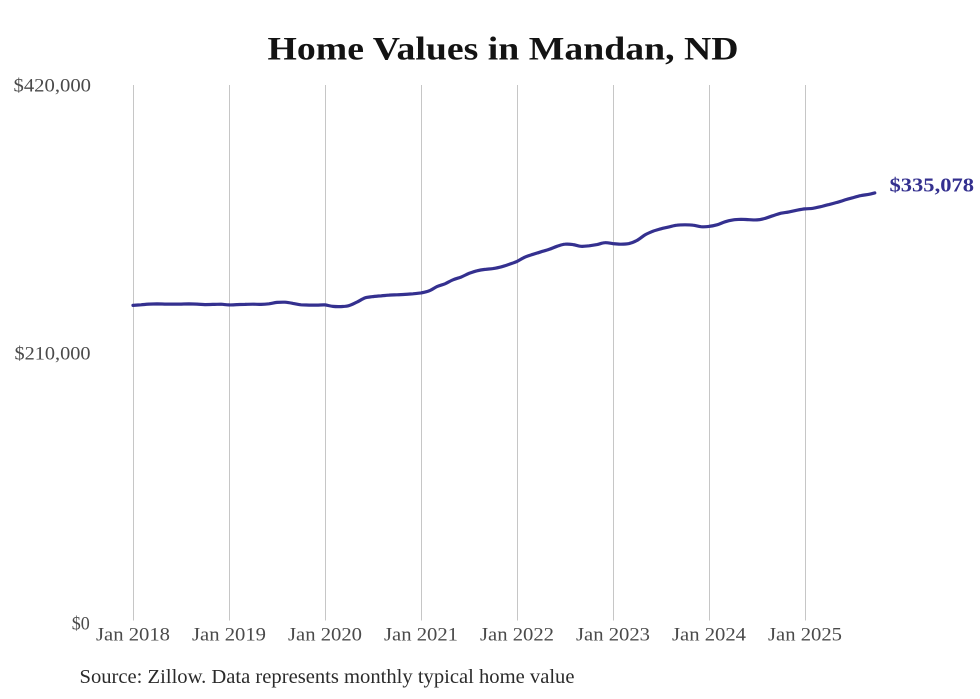 The height and width of the screenshot is (699, 980). What do you see at coordinates (805, 634) in the screenshot?
I see `svg-text: Jan 2025` at bounding box center [805, 634].